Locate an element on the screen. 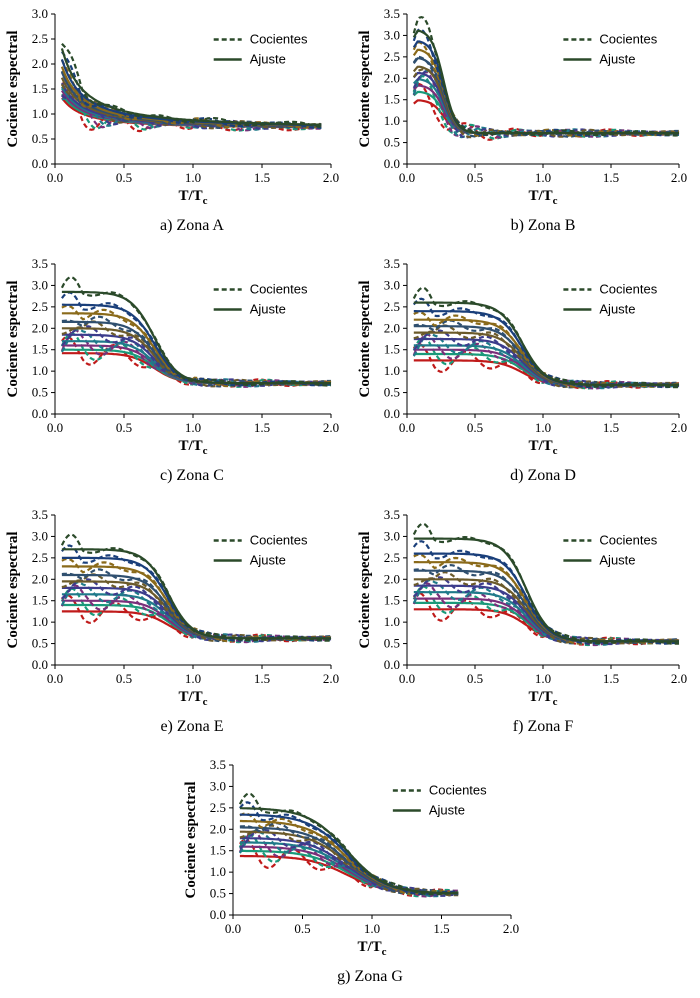  panel-caption: a) Zona A is located at coordinates (192, 225).